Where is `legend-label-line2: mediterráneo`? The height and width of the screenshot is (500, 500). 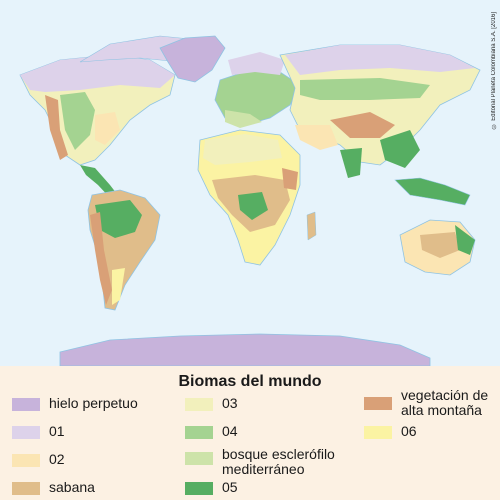 legend-label-line2: mediterráneo is located at coordinates (263, 469).